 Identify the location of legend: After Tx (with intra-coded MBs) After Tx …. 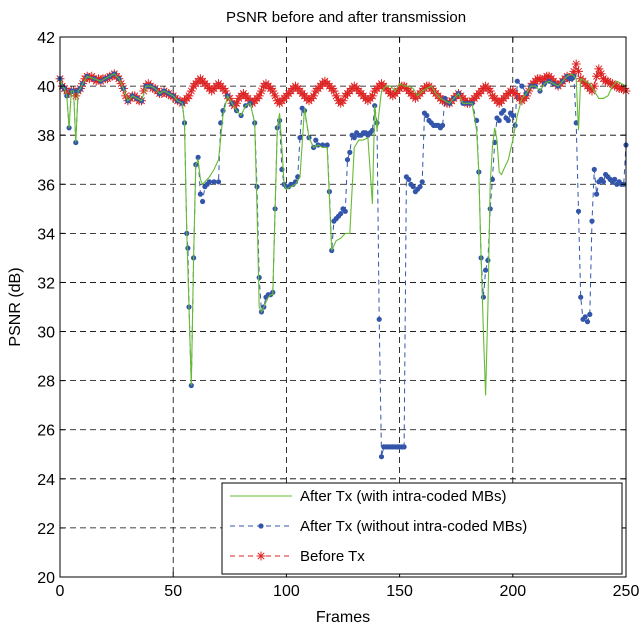
(422, 528).